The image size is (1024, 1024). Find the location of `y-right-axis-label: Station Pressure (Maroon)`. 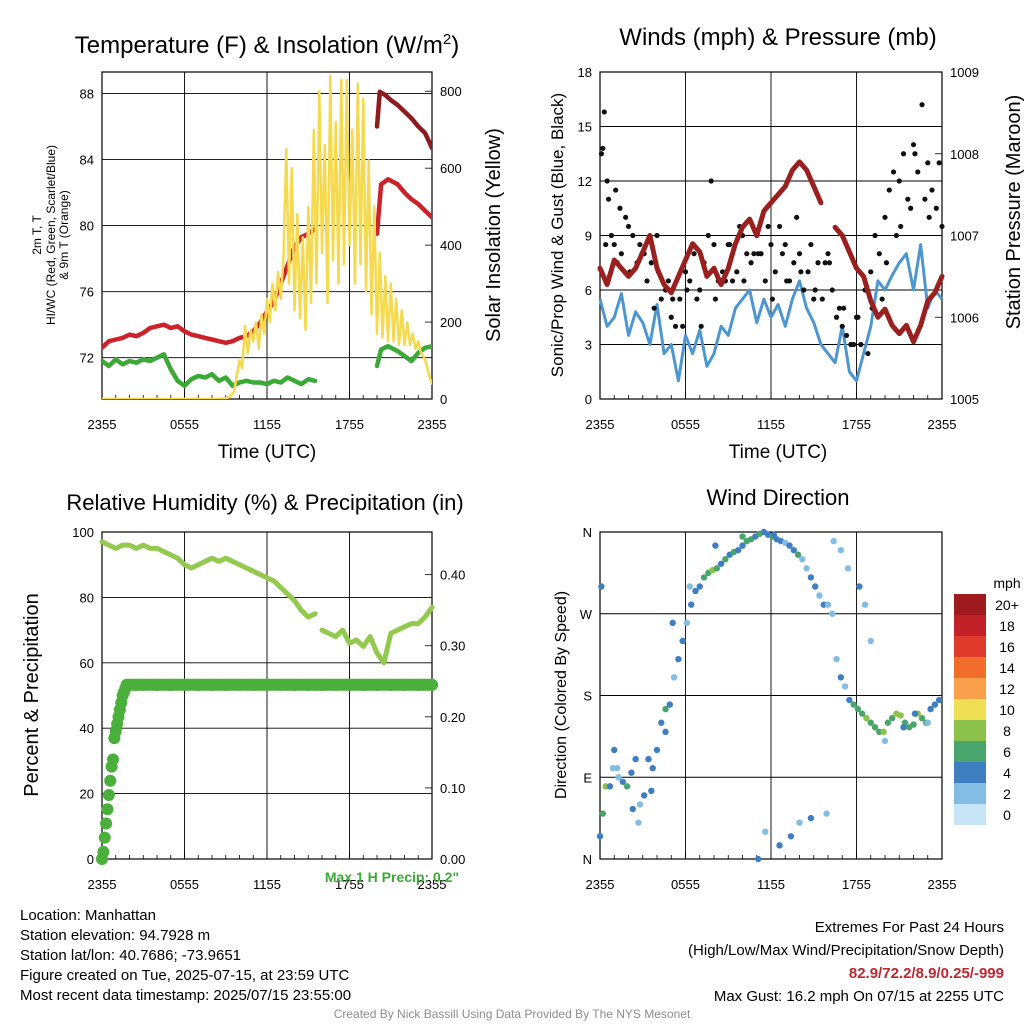

y-right-axis-label: Station Pressure (Maroon) is located at coordinates (1013, 212).